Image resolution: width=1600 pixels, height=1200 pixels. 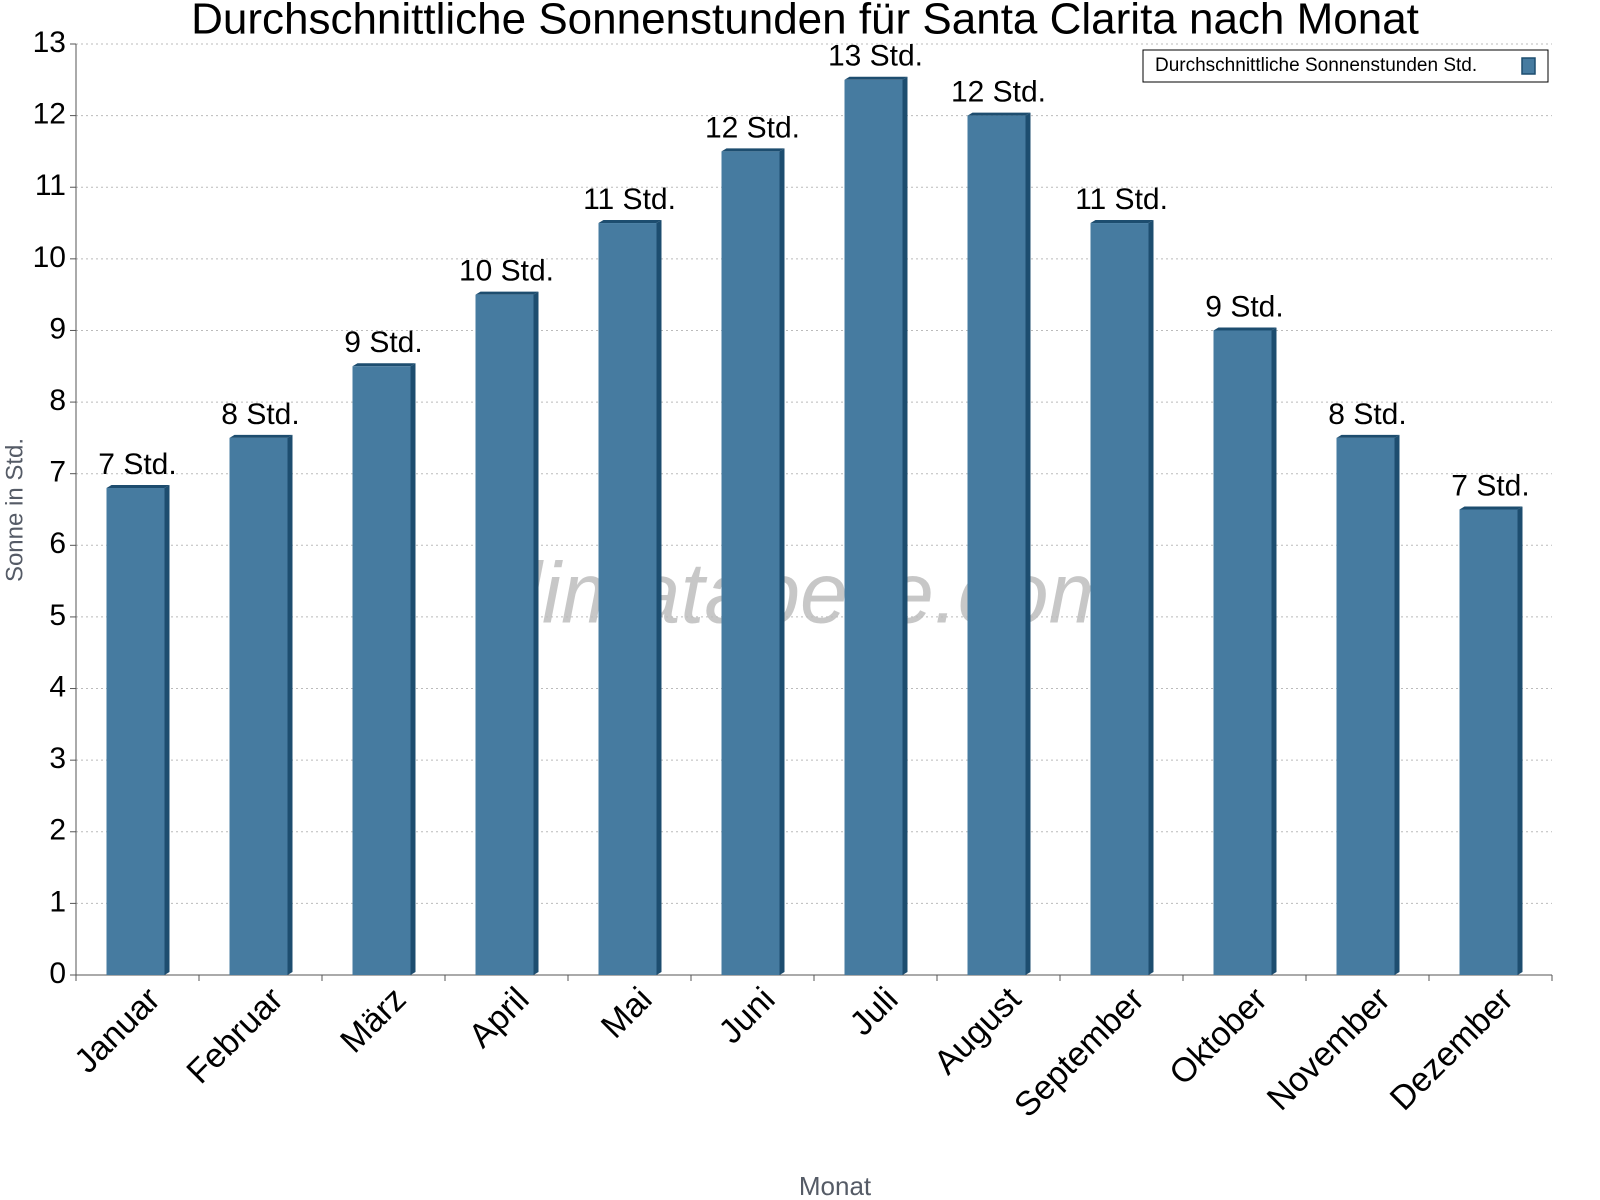 What do you see at coordinates (1218, 1036) in the screenshot?
I see `x-tick-label: Oktober` at bounding box center [1218, 1036].